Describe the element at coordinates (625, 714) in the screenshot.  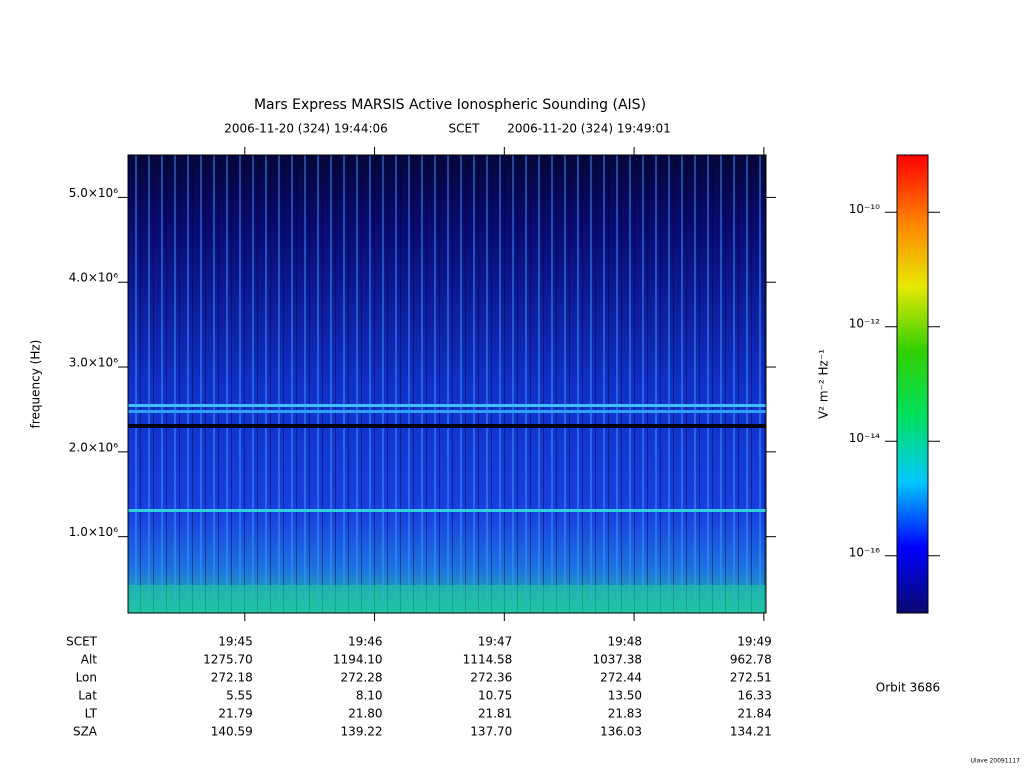
I see `ephemeris-value: 21.83` at that location.